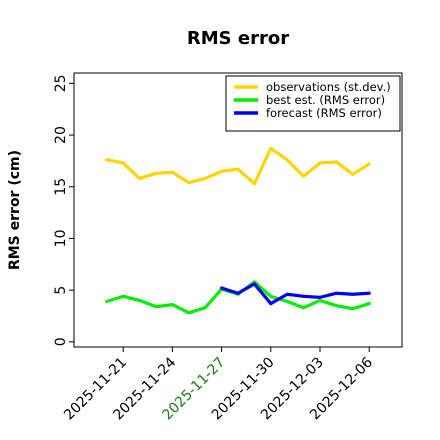 The image size is (440, 440). I want to click on y-tick-label: 5, so click(61, 290).